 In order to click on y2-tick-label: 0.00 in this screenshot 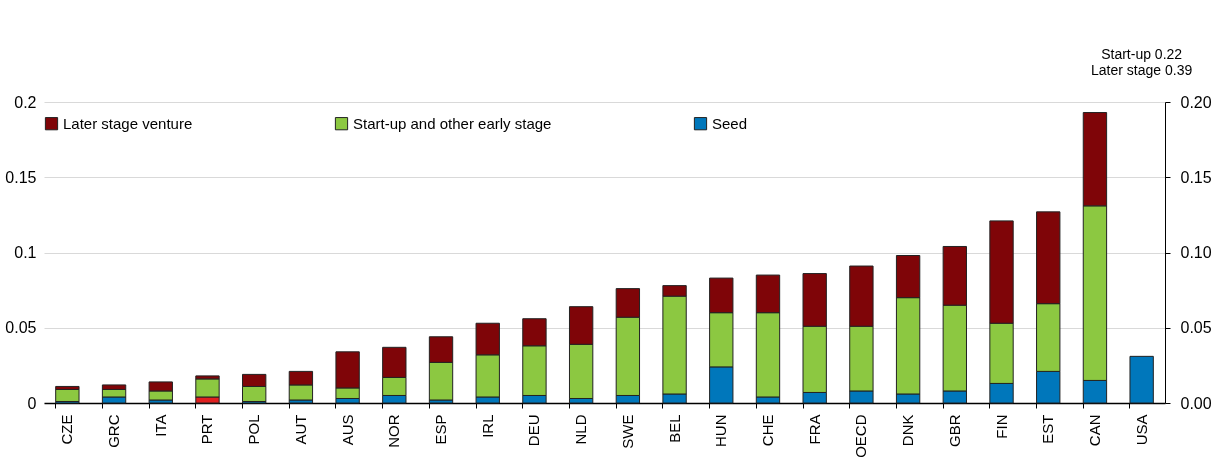, I will do `click(1196, 403)`.